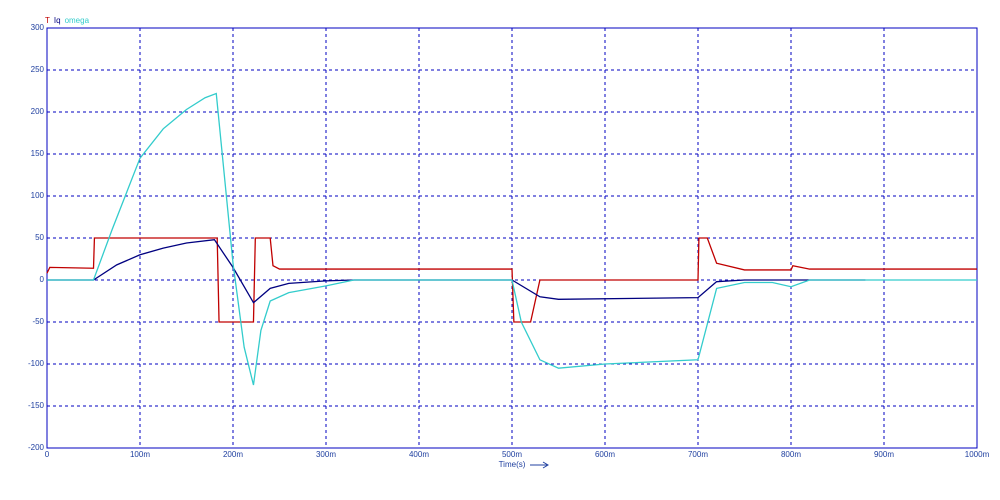 The height and width of the screenshot is (500, 1000). Describe the element at coordinates (38, 27) in the screenshot. I see `y-tick-label: 300` at that location.